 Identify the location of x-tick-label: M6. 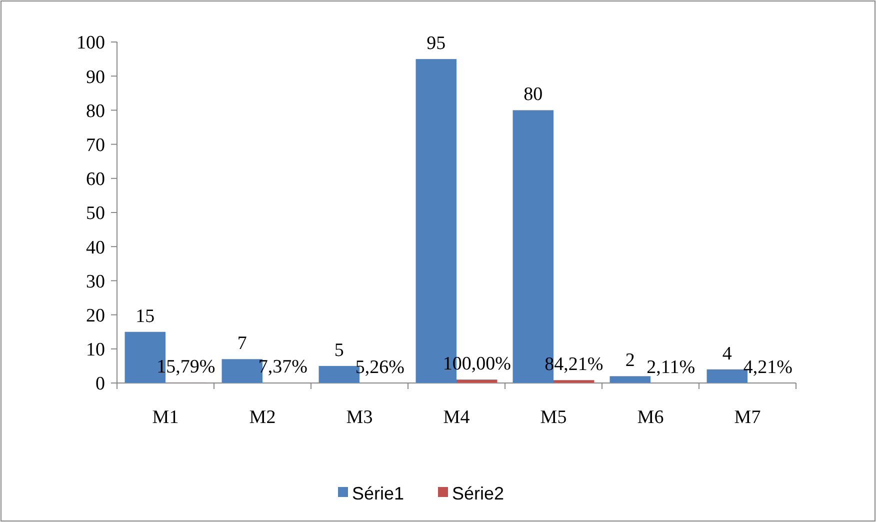
(650, 417).